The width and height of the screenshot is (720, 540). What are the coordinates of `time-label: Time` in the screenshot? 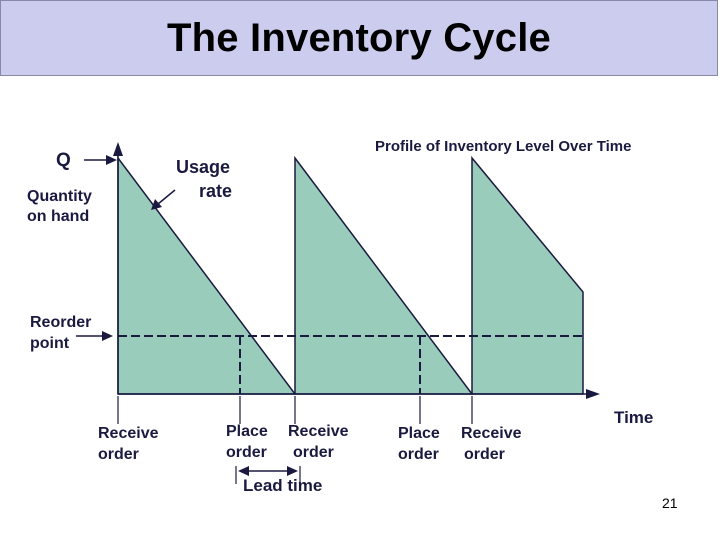 It's located at (634, 417).